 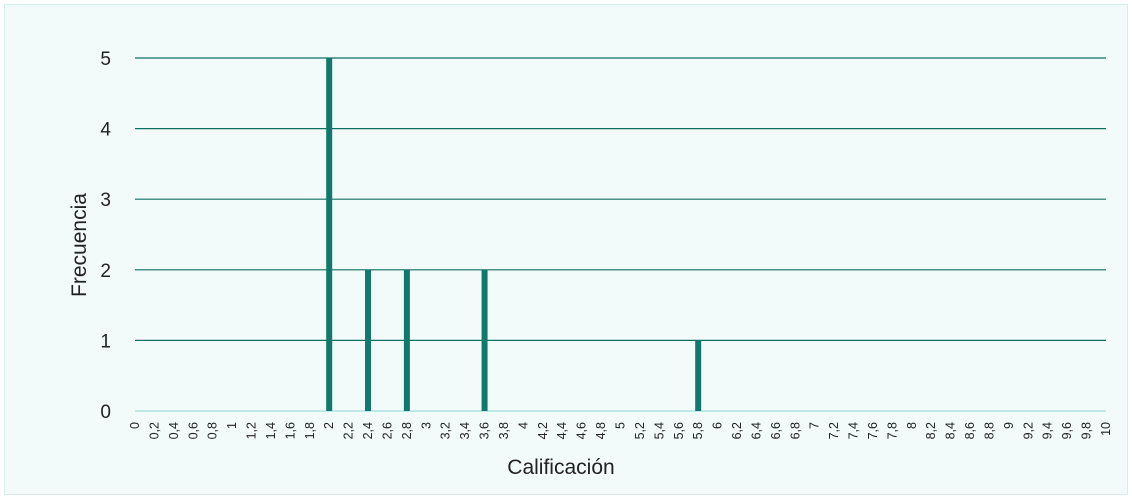 I want to click on x-tick-label: 5, so click(x=621, y=425).